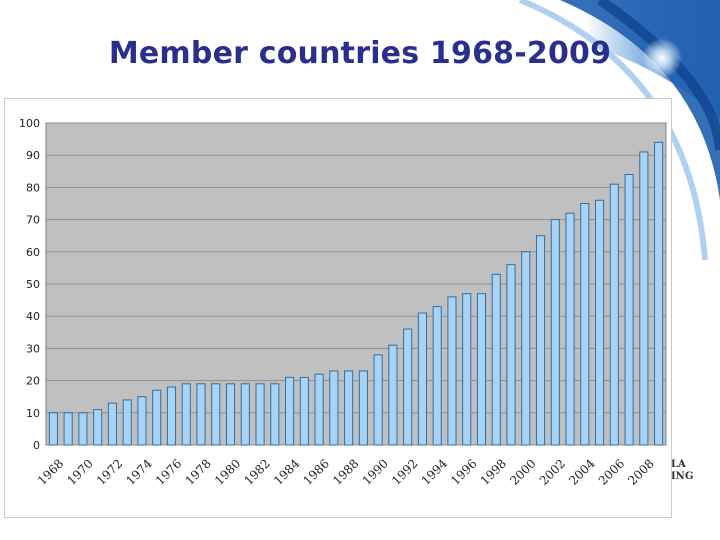  Describe the element at coordinates (678, 464) in the screenshot. I see `partial-logo-text: LA` at that location.